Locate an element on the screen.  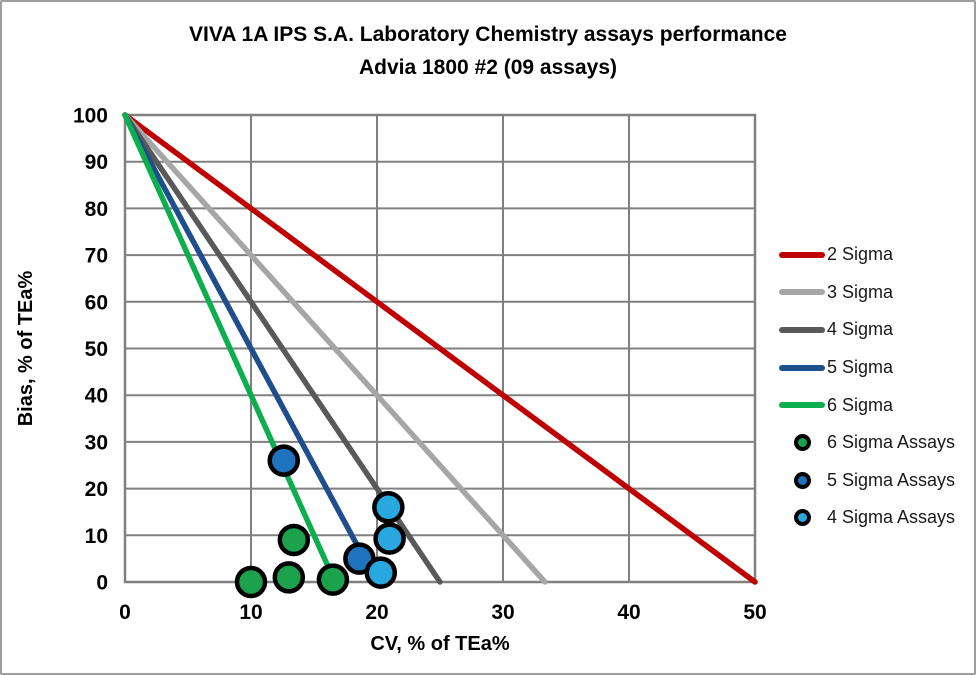
legend-item-5-sigma-assays: 5 Sigma Assays is located at coordinates (867, 481).